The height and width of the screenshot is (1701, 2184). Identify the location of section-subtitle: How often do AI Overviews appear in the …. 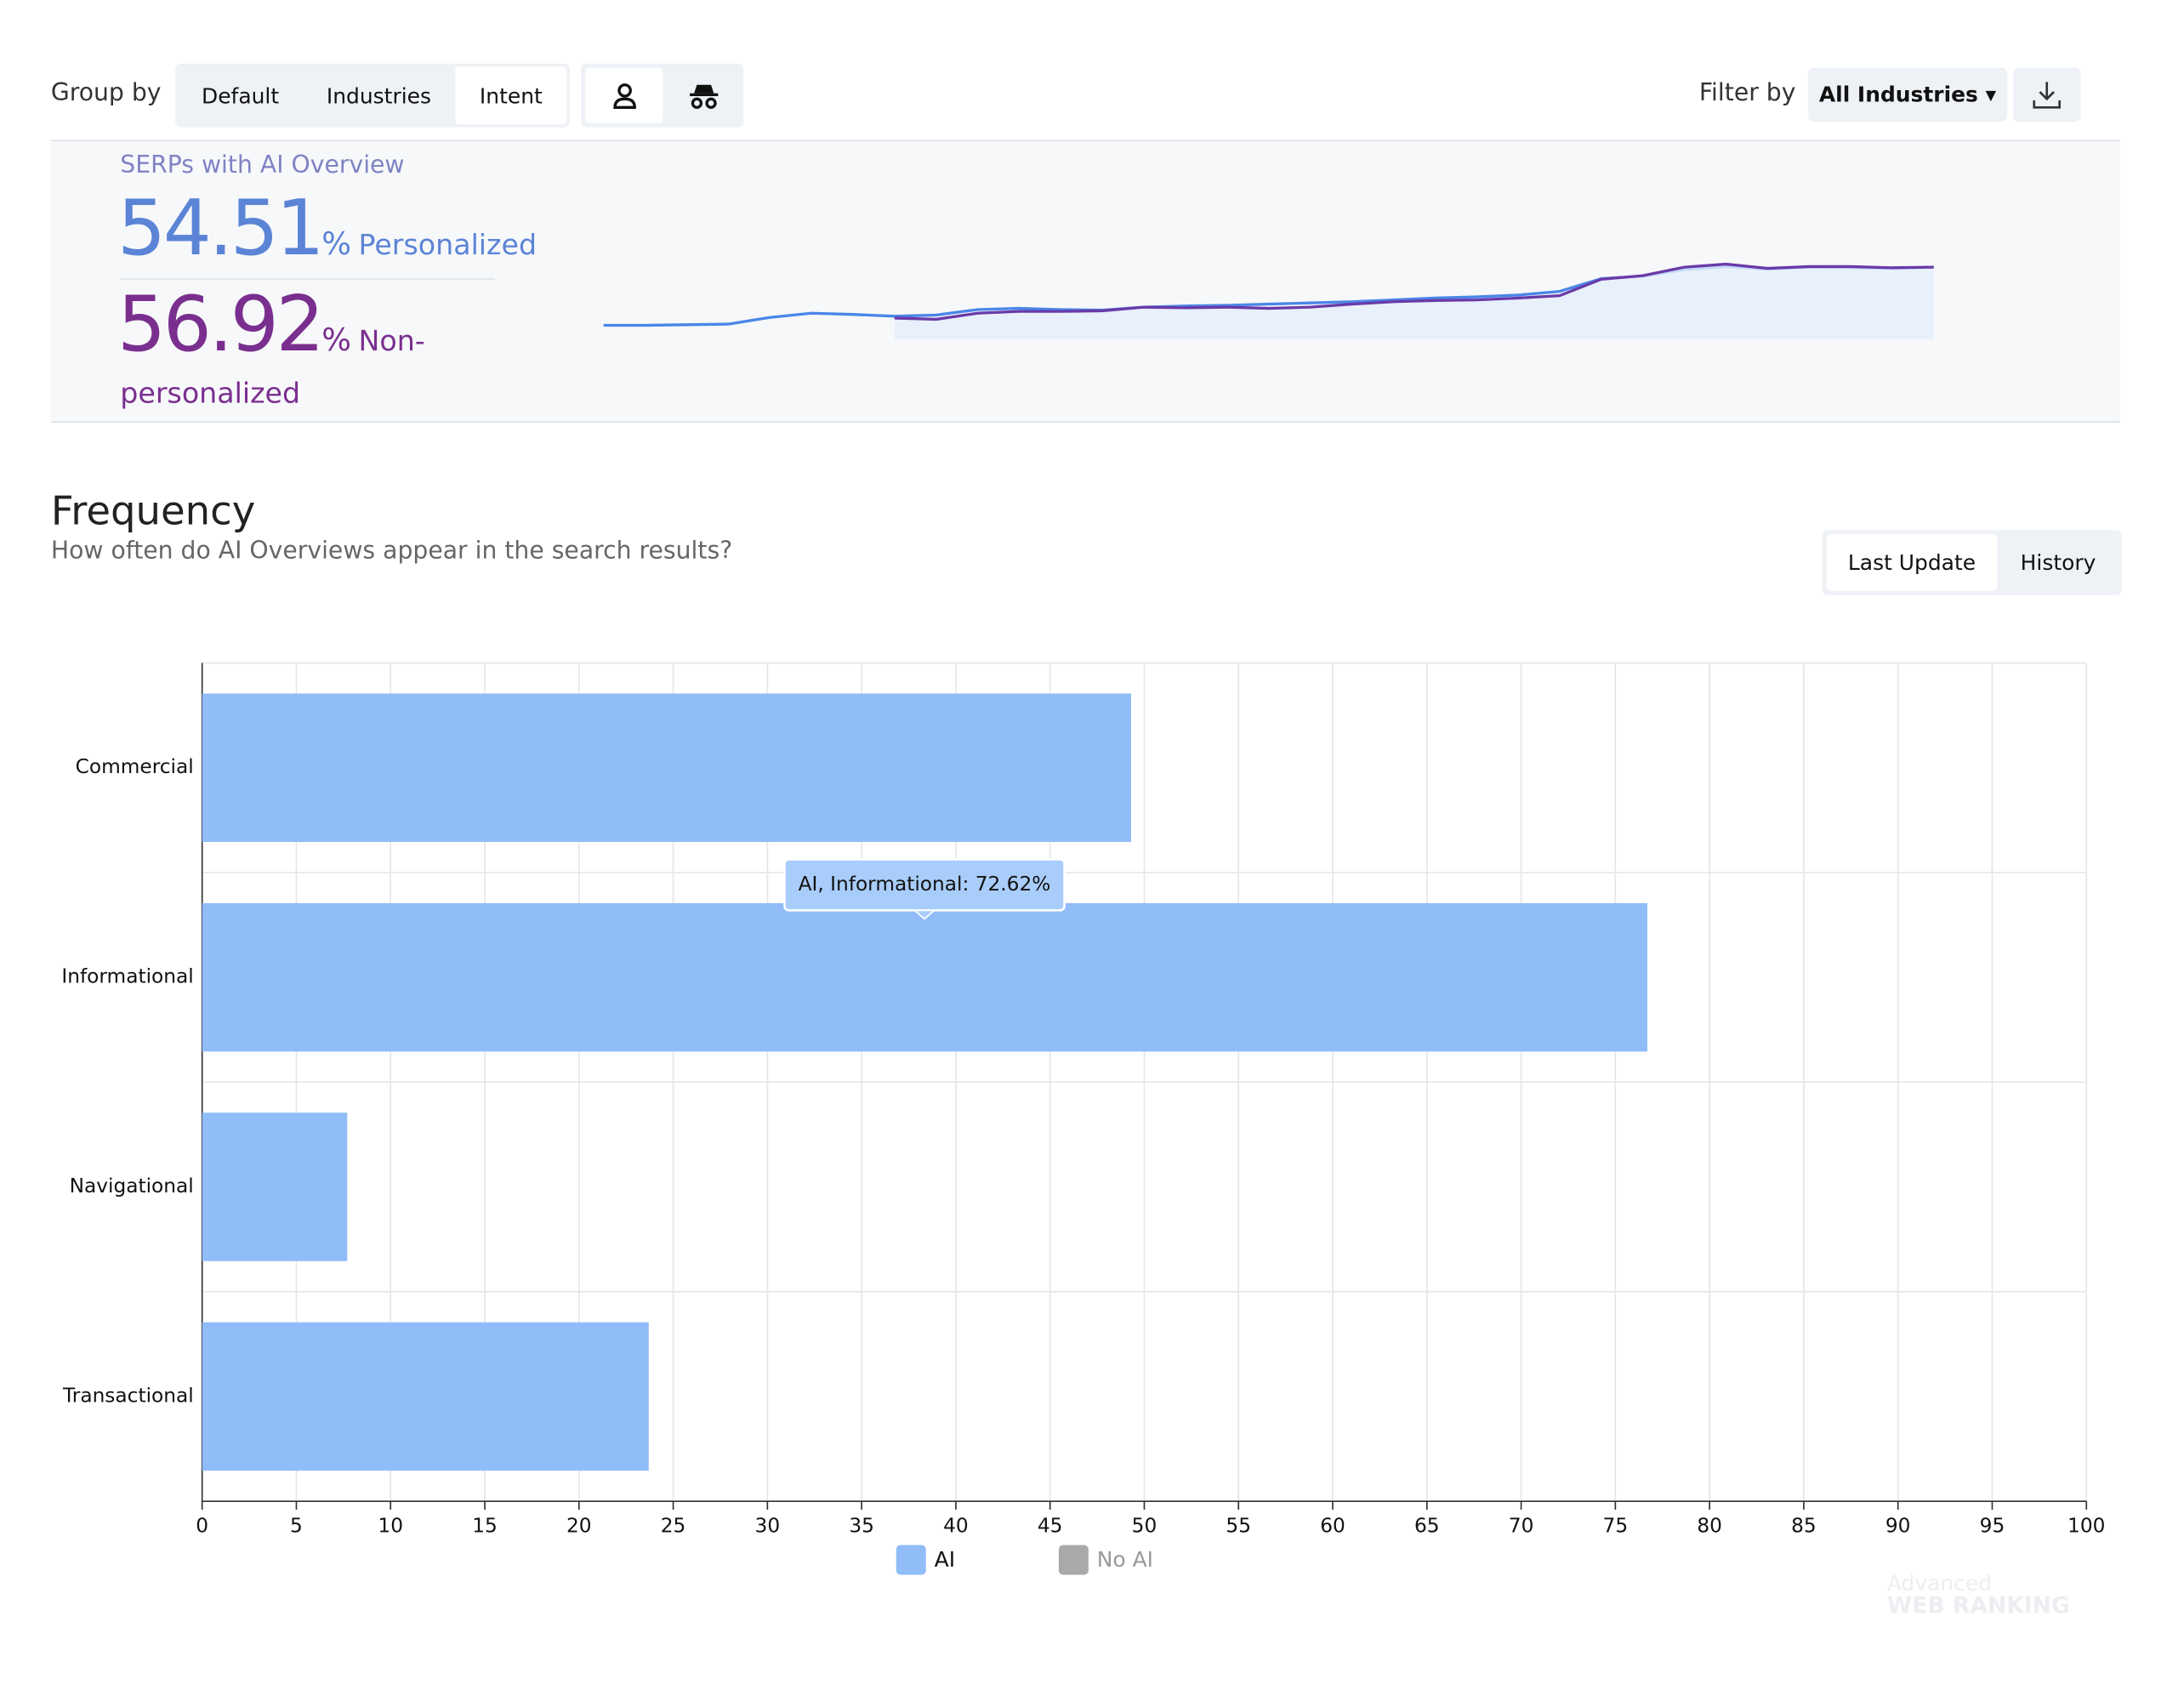
(391, 551).